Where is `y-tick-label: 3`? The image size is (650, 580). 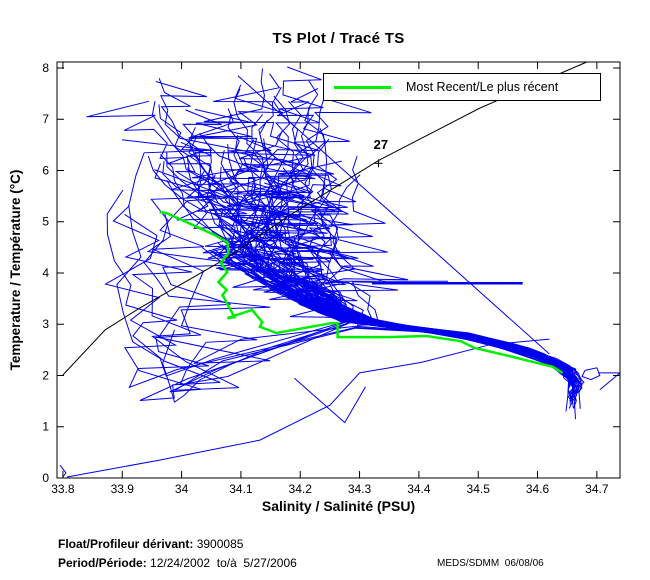
y-tick-label: 3 is located at coordinates (45, 324).